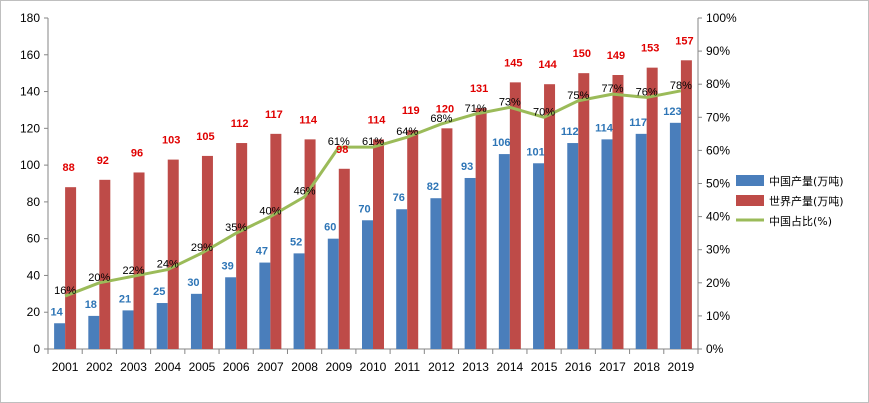 Image resolution: width=869 pixels, height=403 pixels. I want to click on data-label-china: 18, so click(91, 305).